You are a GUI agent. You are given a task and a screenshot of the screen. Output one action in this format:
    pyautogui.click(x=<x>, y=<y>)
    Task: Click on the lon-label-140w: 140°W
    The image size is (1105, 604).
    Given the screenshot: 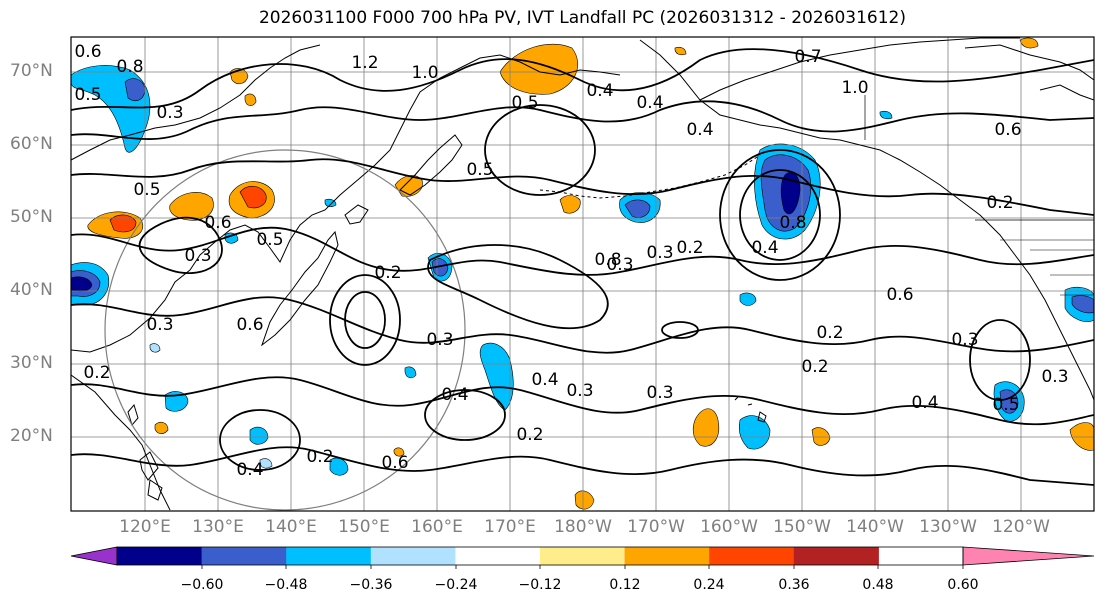 What is the action you would take?
    pyautogui.click(x=875, y=527)
    